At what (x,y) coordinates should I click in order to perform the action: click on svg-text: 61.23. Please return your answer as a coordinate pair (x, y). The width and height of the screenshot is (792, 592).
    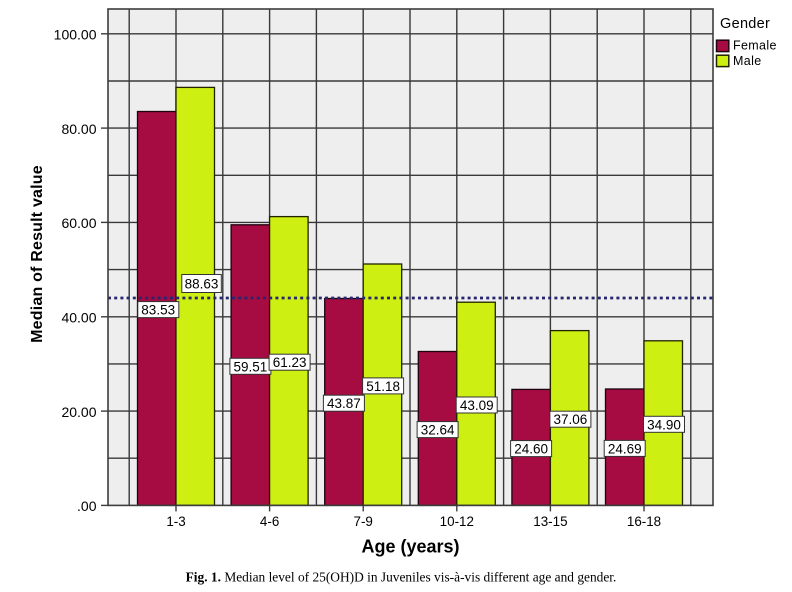
    Looking at the image, I should click on (290, 362).